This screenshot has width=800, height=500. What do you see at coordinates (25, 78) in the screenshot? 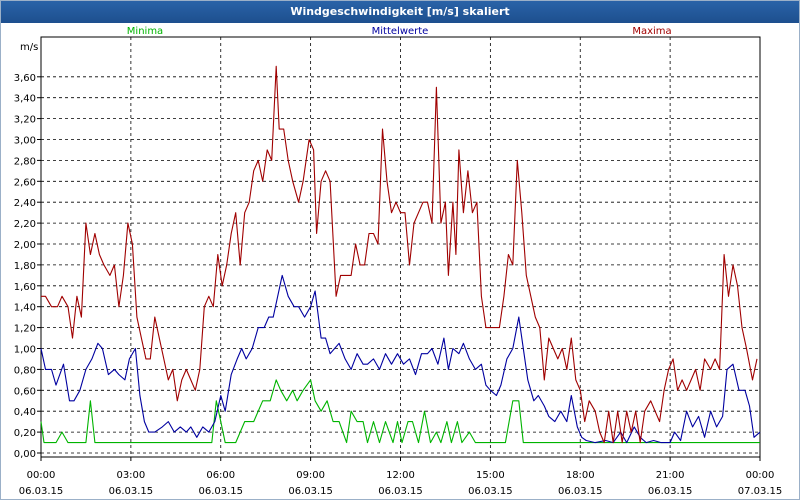
I see `y-tick-label: 3,60` at bounding box center [25, 78].